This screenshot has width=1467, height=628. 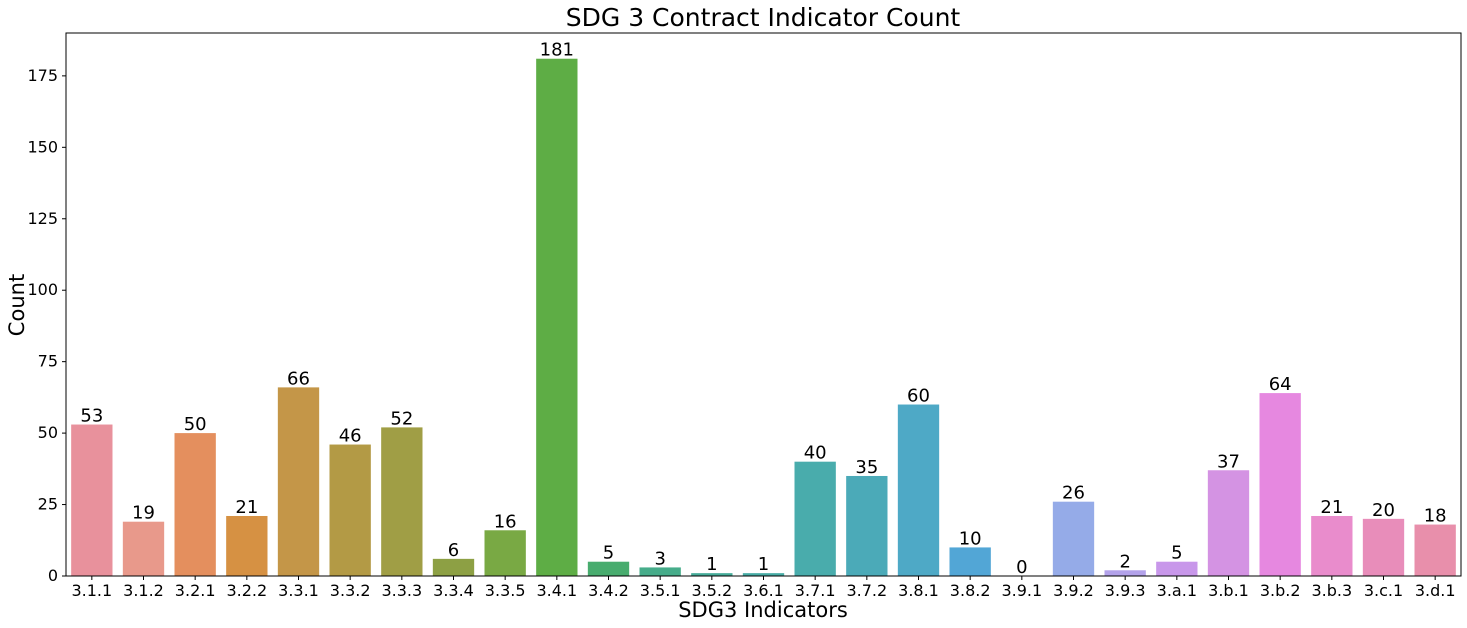 I want to click on x-tick-label-3.5.2: 3.5.2, so click(x=711, y=590).